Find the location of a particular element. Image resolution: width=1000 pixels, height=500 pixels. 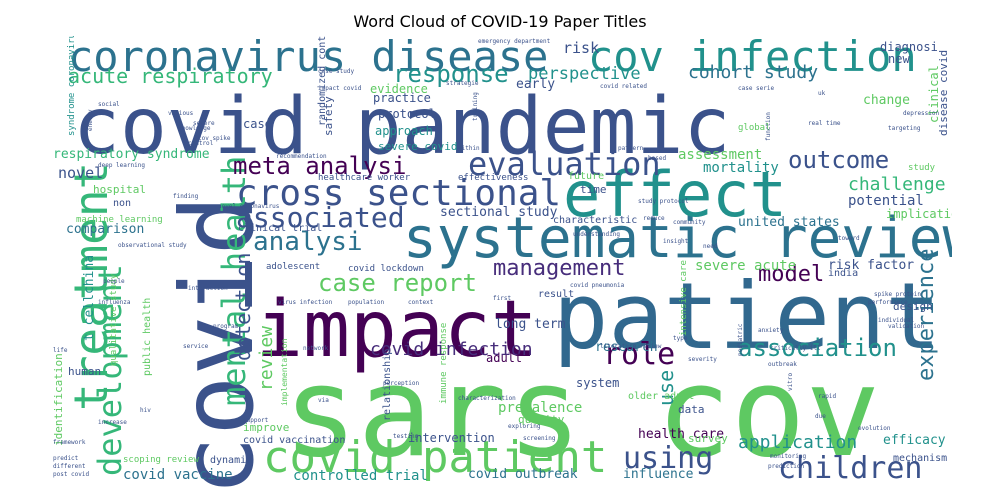

word: individual is located at coordinates (896, 320).